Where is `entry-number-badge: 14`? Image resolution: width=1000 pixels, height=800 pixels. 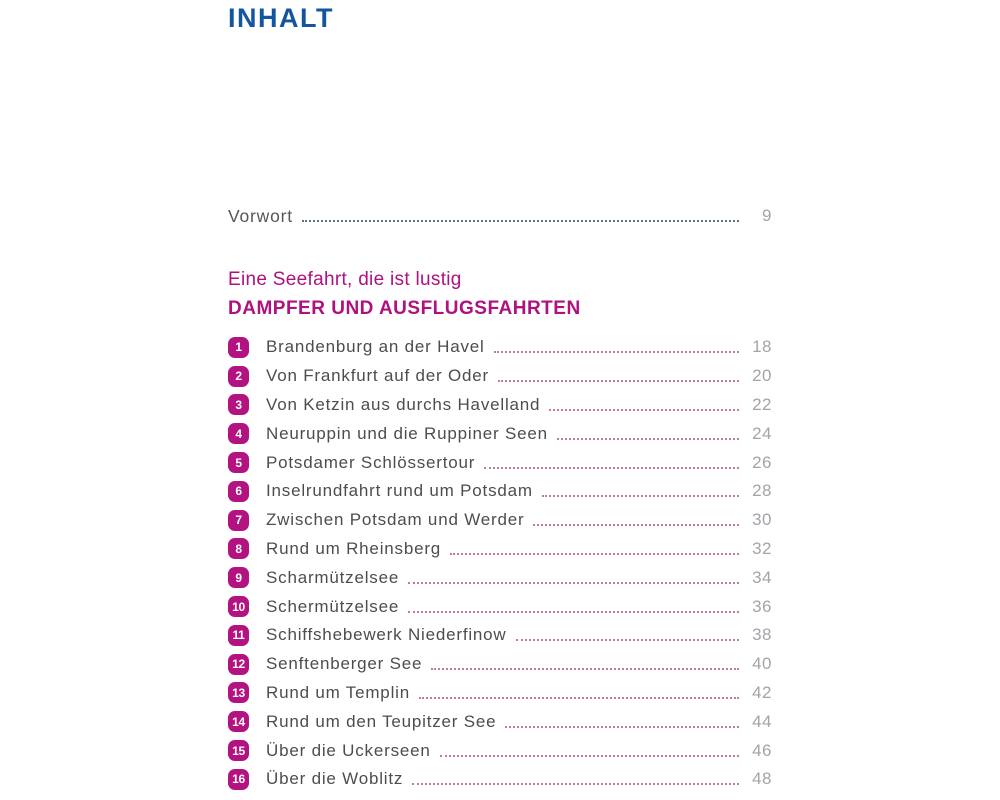 entry-number-badge: 14 is located at coordinates (238, 722).